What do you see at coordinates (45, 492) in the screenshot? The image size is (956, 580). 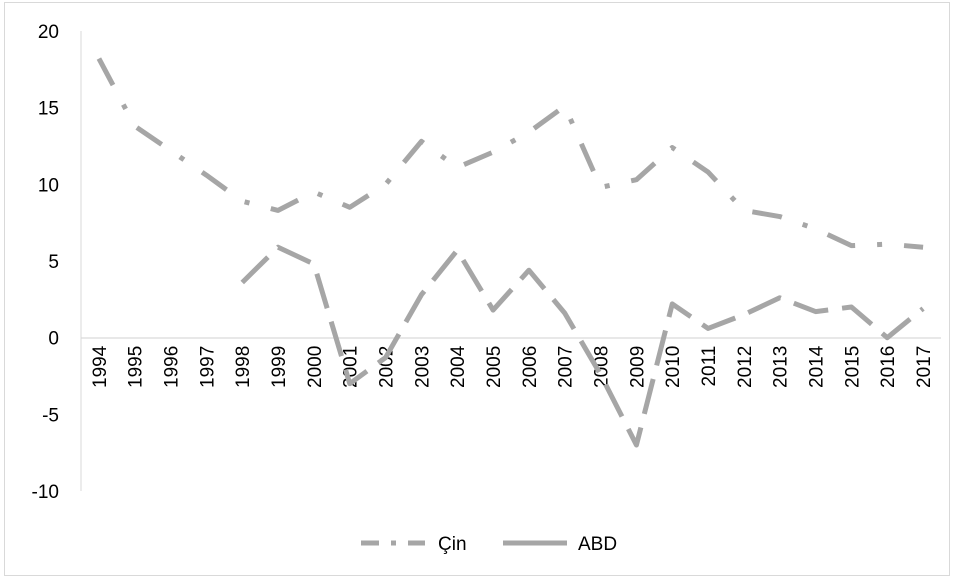 I see `y-tick-label: -10` at bounding box center [45, 492].